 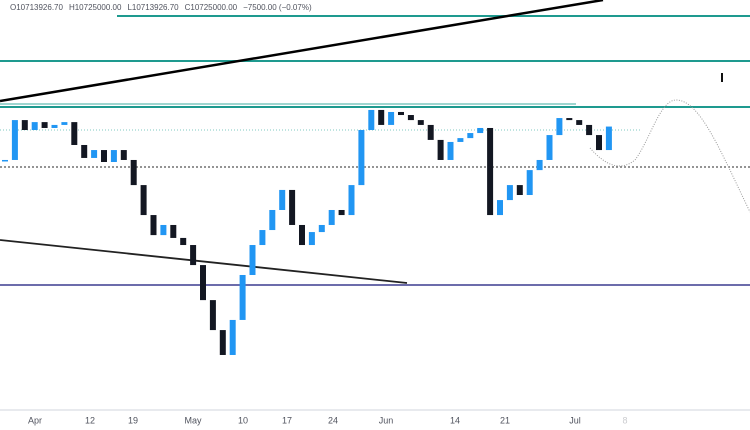 I want to click on header-value: H10725000.00, so click(x=95, y=7).